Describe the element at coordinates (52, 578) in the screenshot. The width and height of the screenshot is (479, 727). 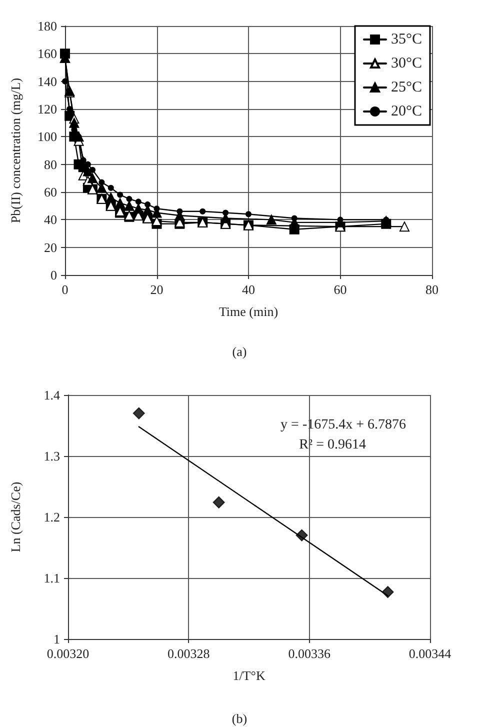
I see `y-tick-label: 1.1` at that location.